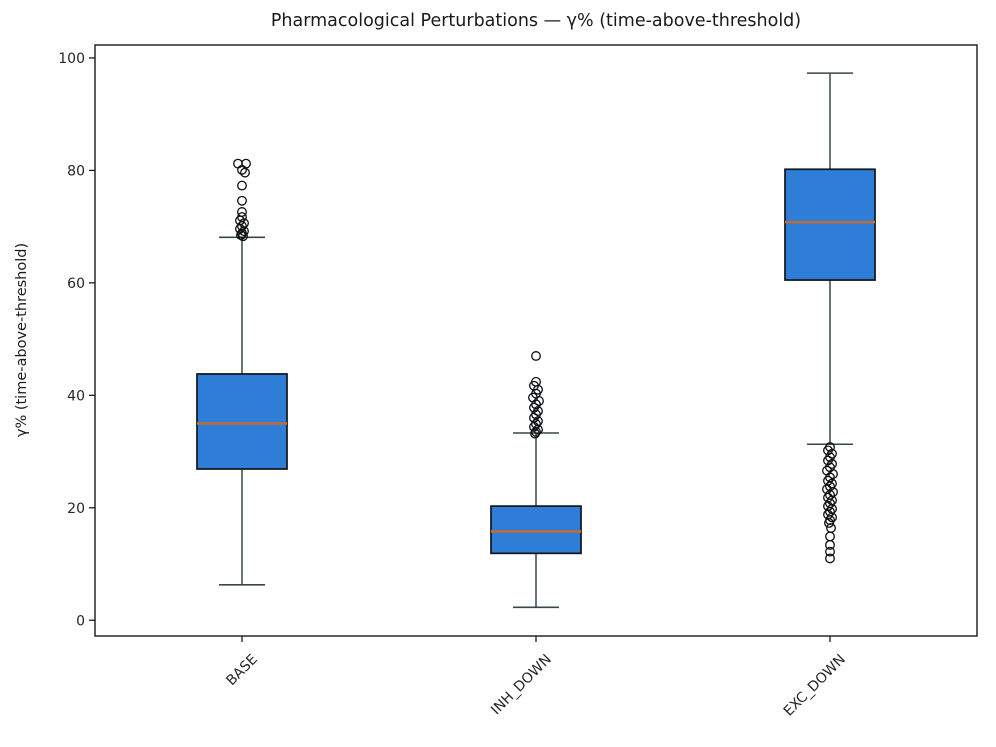  I want to click on y-tick-label: 40, so click(76, 396).